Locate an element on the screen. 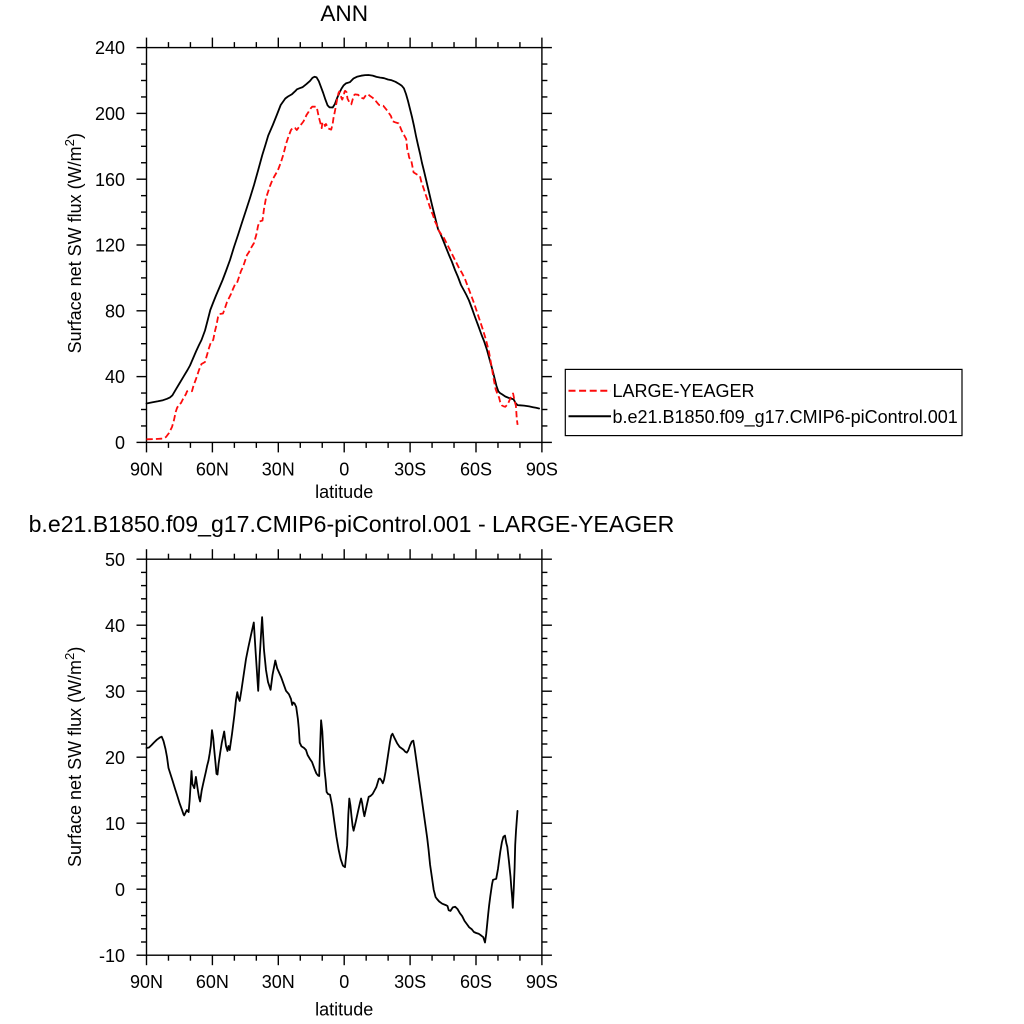 This screenshot has height=1024, width=1024. svg-text: -10 is located at coordinates (112, 956).